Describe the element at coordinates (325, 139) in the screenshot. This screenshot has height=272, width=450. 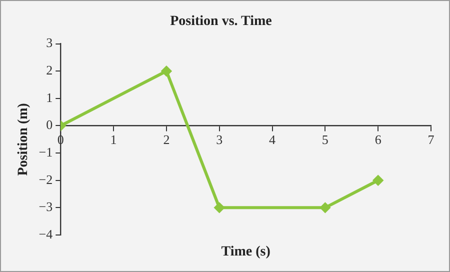
I see `x-tick-label: 5` at that location.